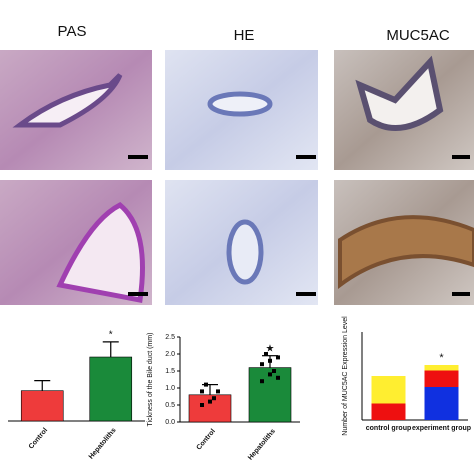  What do you see at coordinates (389, 428) in the screenshot?
I see `x-tick-label: control group` at bounding box center [389, 428].